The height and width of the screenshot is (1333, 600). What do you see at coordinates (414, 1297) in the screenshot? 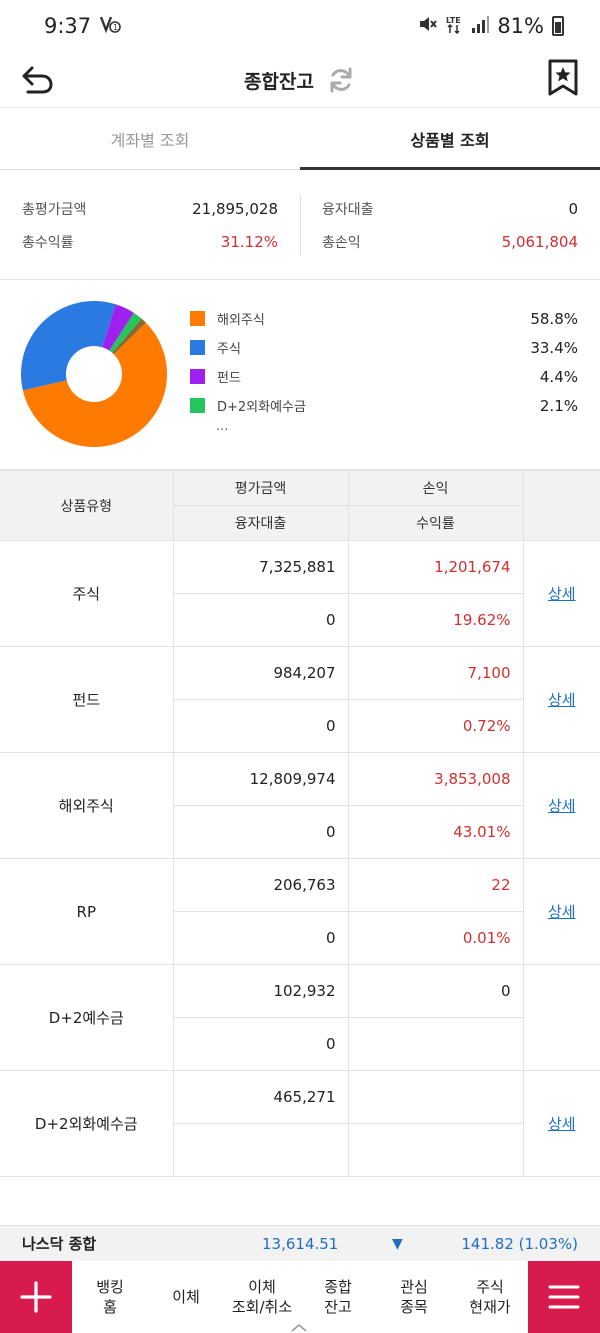
I see `nav-item-watchlist: 관심 종목` at bounding box center [414, 1297].